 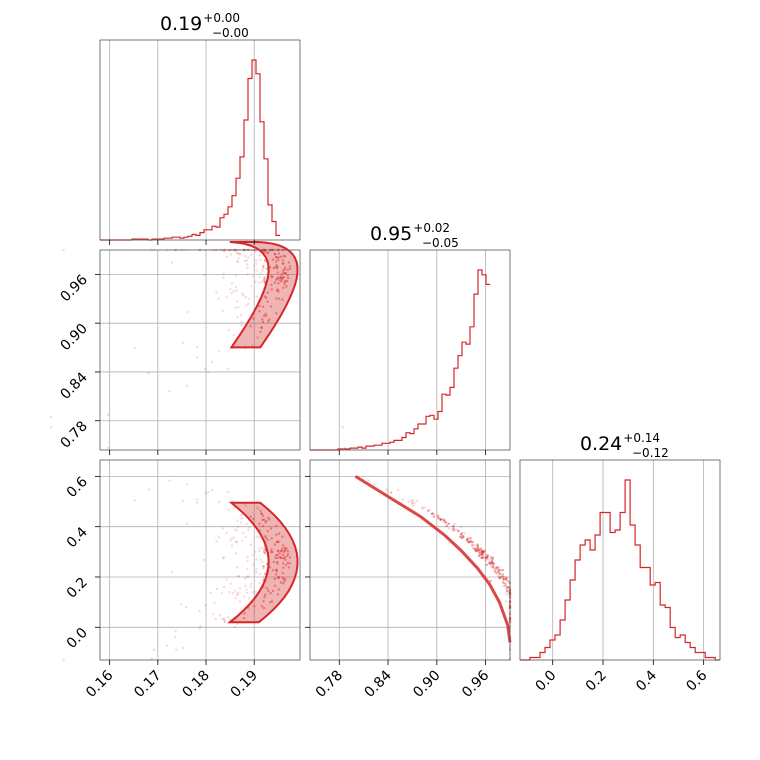 What do you see at coordinates (410, 350) in the screenshot?
I see `panel-frame` at bounding box center [410, 350].